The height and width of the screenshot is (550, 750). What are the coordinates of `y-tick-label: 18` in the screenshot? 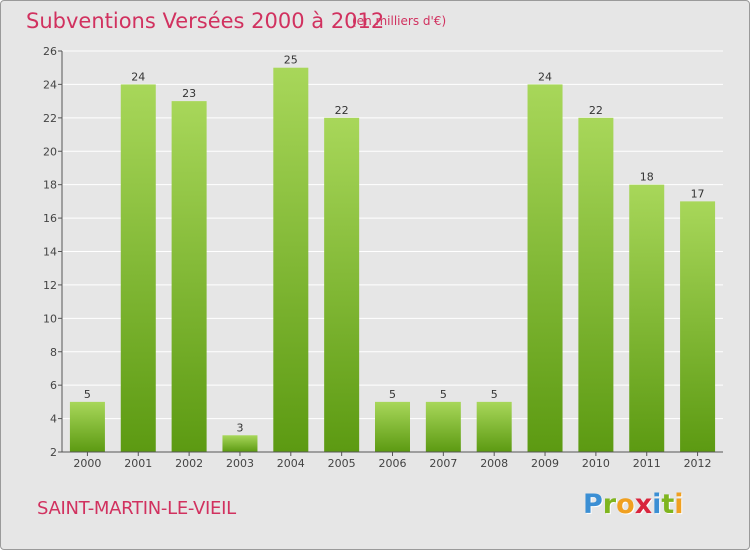 It's located at (50, 185).